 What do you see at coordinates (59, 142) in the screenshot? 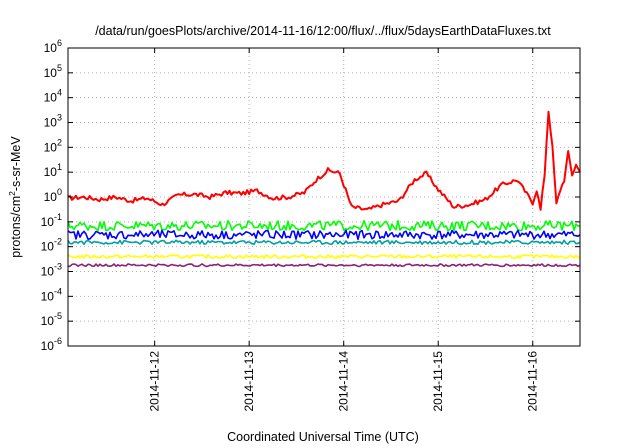
I see `y-tick-exponent: 2` at bounding box center [59, 142].